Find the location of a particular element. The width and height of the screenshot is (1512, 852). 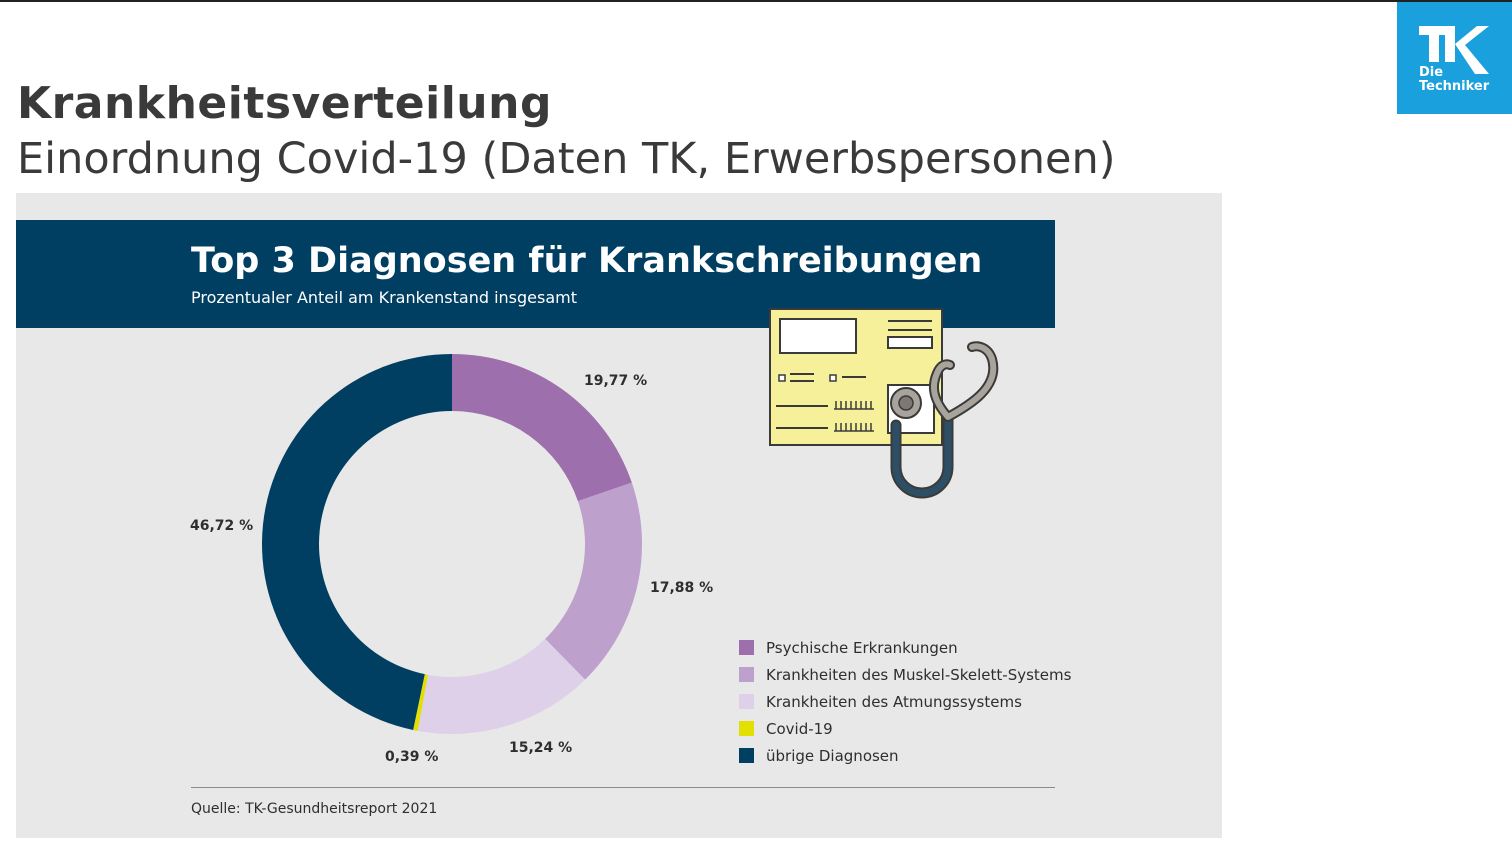

legend-label: Krankheiten des Muskel-Skelett-Systems is located at coordinates (919, 674).